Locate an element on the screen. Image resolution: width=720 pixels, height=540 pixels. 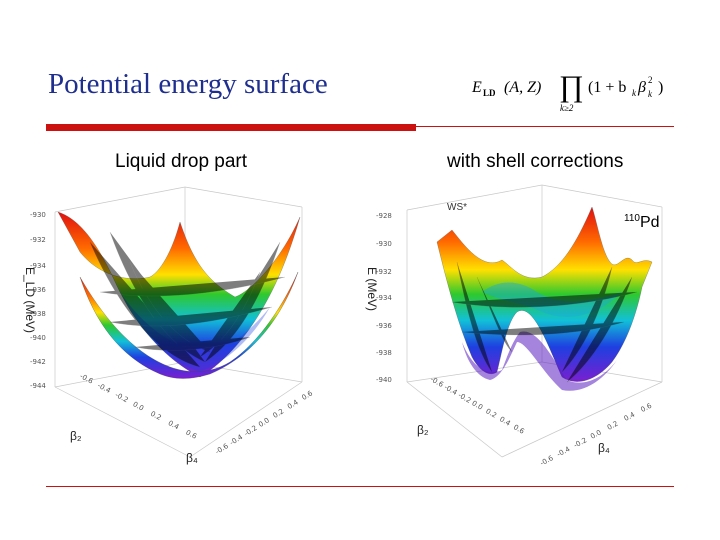
nucleus-label: 110Pd is located at coordinates (642, 222).